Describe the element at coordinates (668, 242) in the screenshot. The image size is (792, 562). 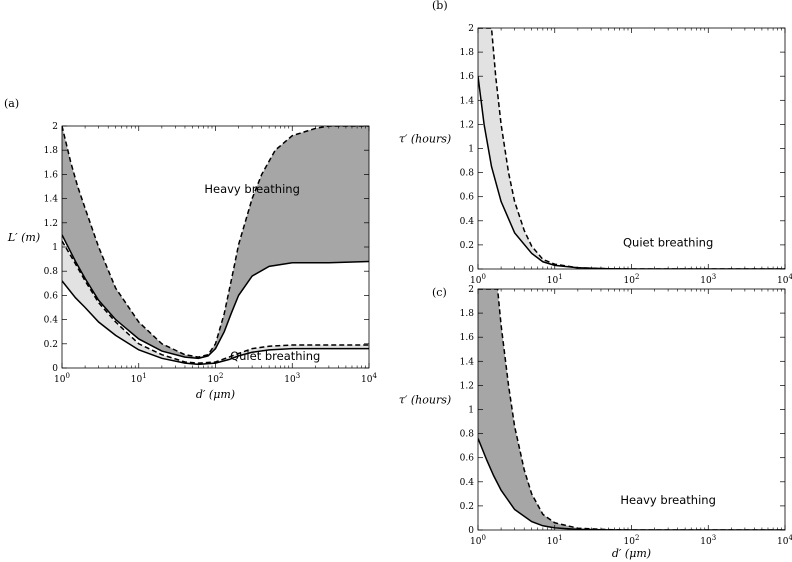
I see `annotation-b-0: Quiet breathing` at that location.